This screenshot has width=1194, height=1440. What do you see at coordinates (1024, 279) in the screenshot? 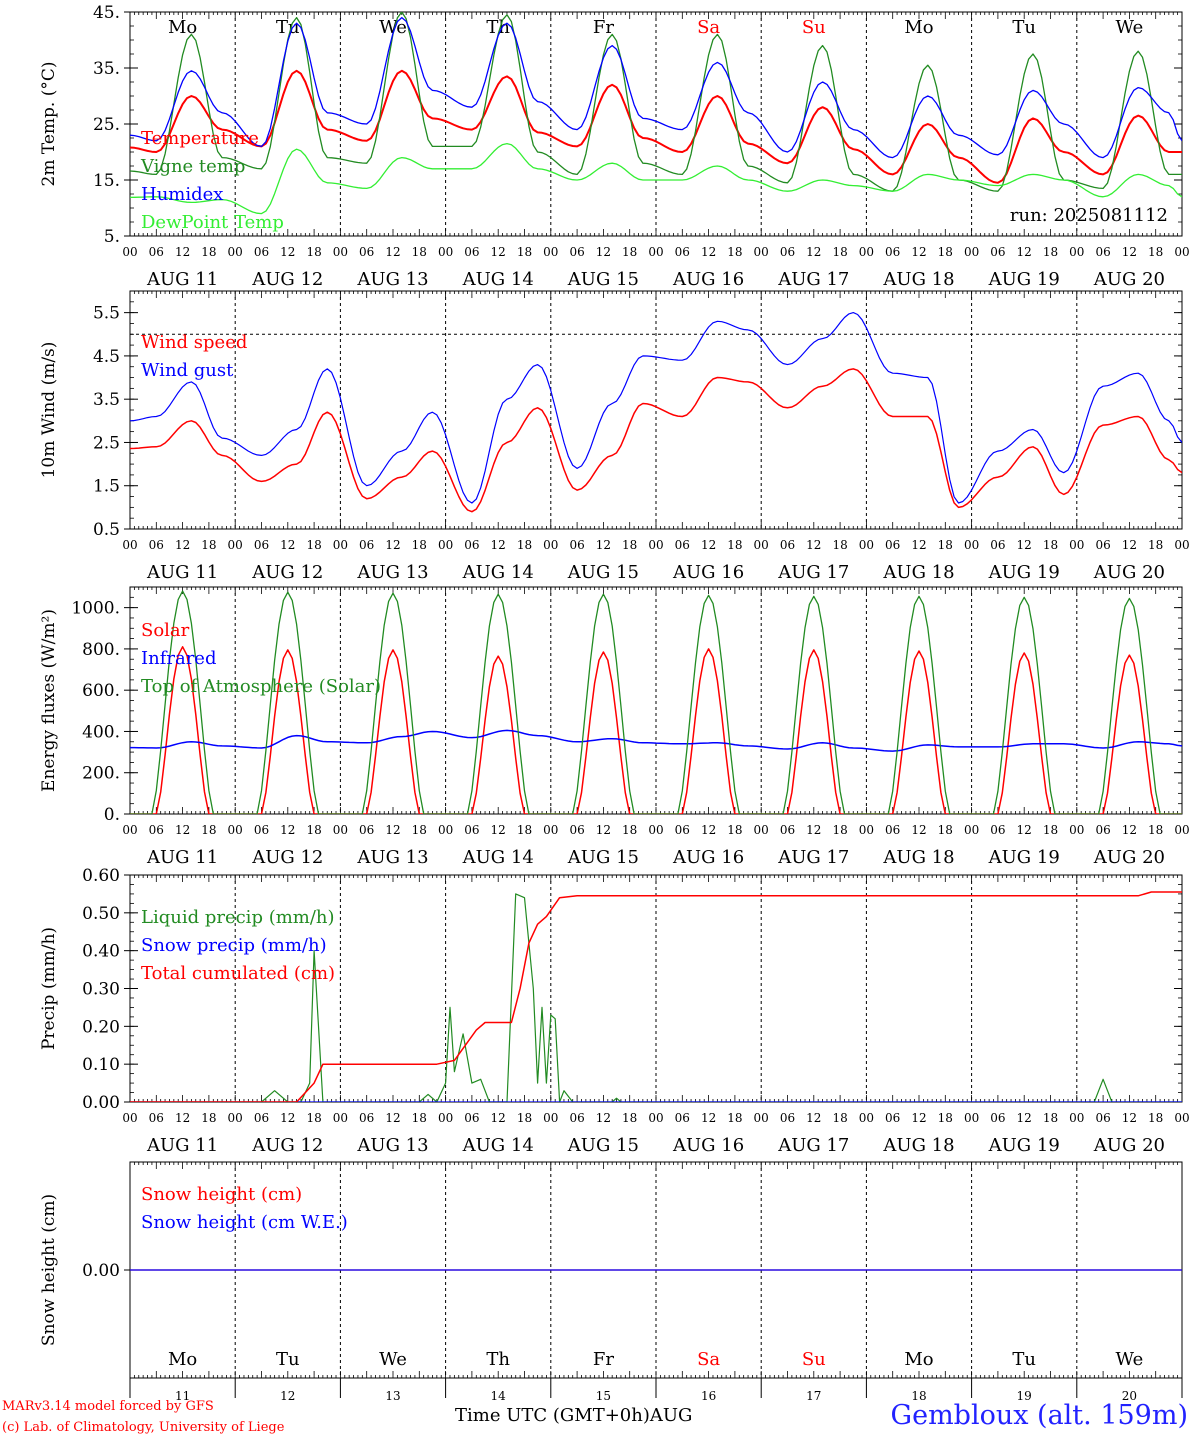
I see `date-label: AUG 19` at bounding box center [1024, 279].